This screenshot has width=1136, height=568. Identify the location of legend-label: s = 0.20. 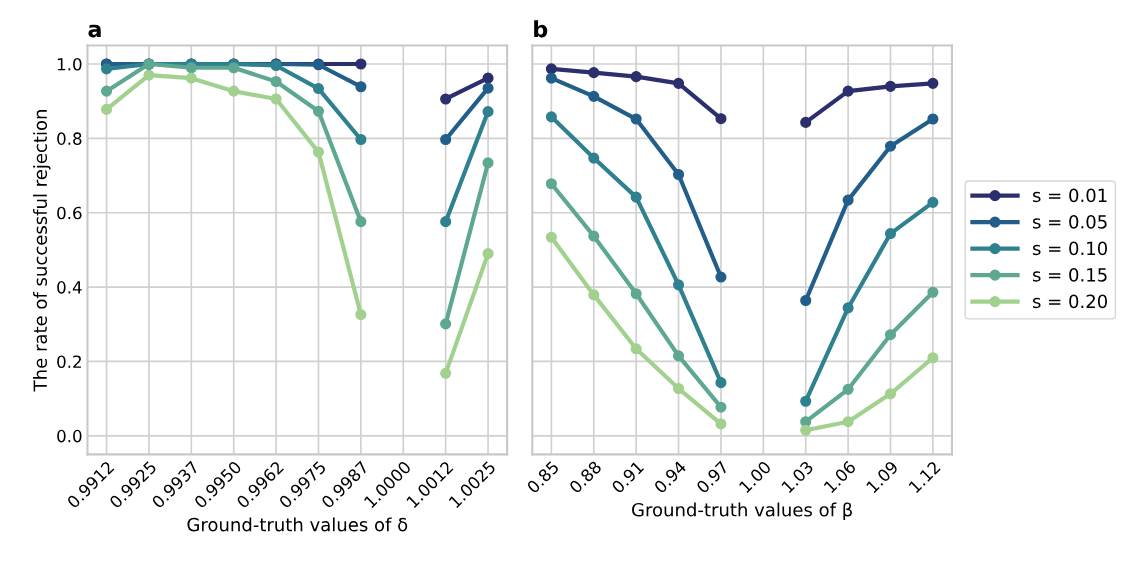
(1070, 301).